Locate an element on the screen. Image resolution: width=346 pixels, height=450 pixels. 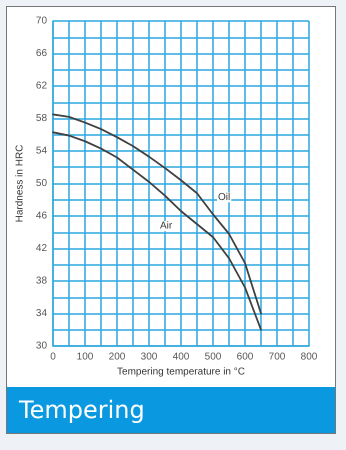
x-tick-label: 200 is located at coordinates (117, 357).